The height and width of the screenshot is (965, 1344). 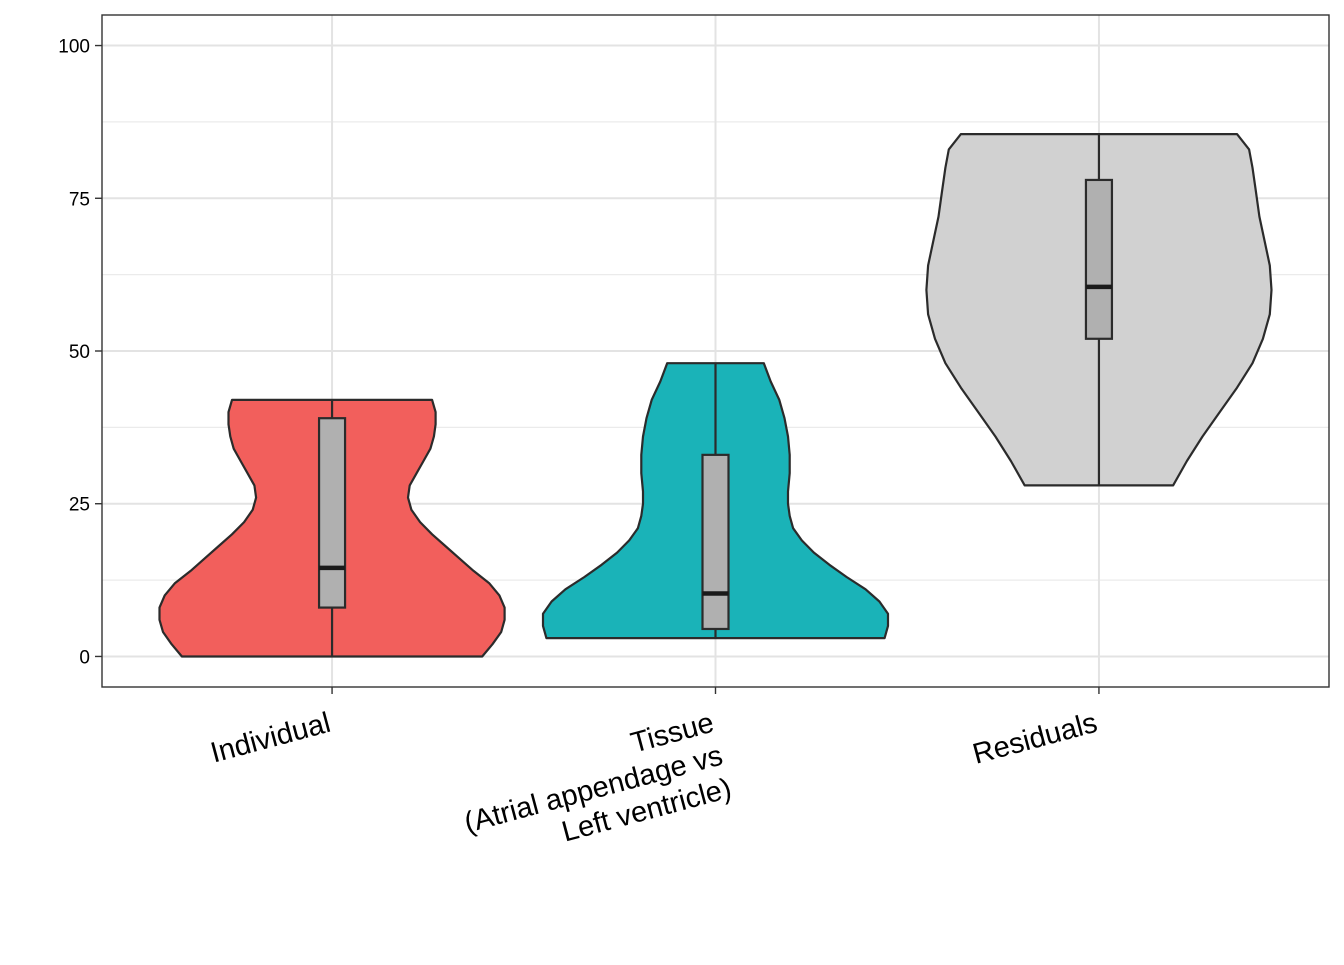 I want to click on y-tick-label: 100, so click(x=74, y=47).